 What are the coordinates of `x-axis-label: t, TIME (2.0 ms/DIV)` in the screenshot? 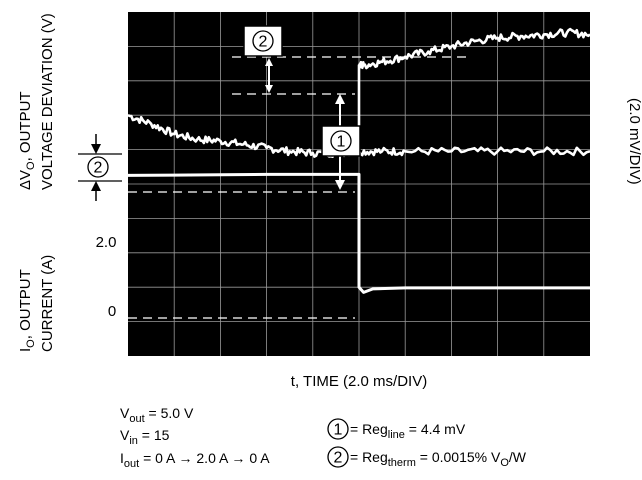 It's located at (359, 381).